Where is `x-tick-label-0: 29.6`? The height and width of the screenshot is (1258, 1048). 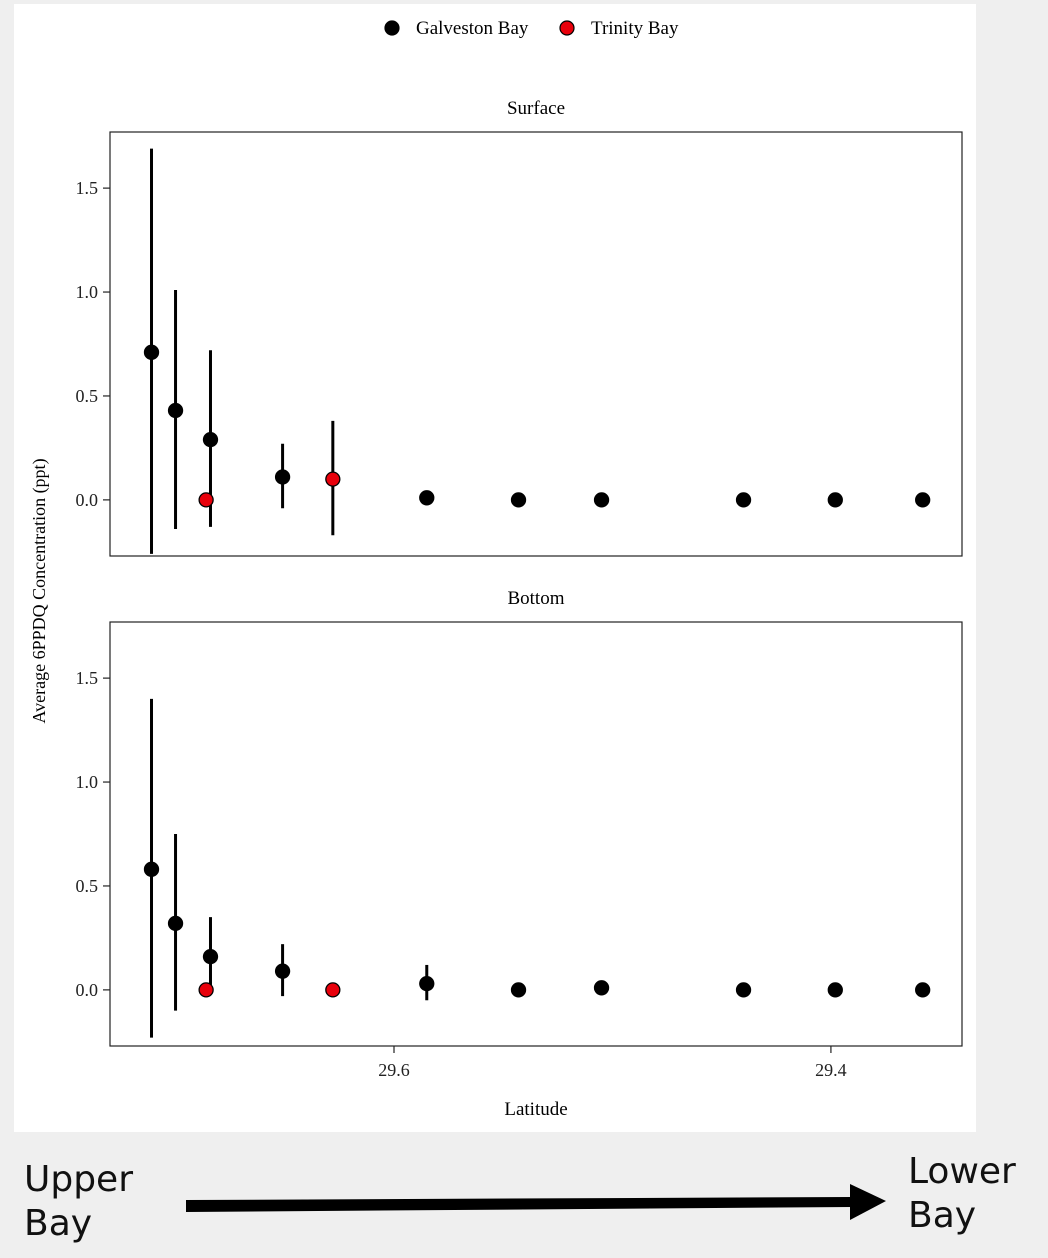 x-tick-label-0: 29.6 is located at coordinates (394, 1070).